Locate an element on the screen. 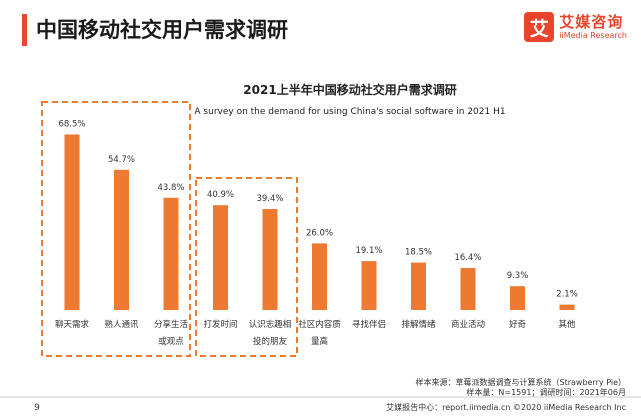 The width and height of the screenshot is (641, 417). category-label: 社区内容质 is located at coordinates (319, 324).